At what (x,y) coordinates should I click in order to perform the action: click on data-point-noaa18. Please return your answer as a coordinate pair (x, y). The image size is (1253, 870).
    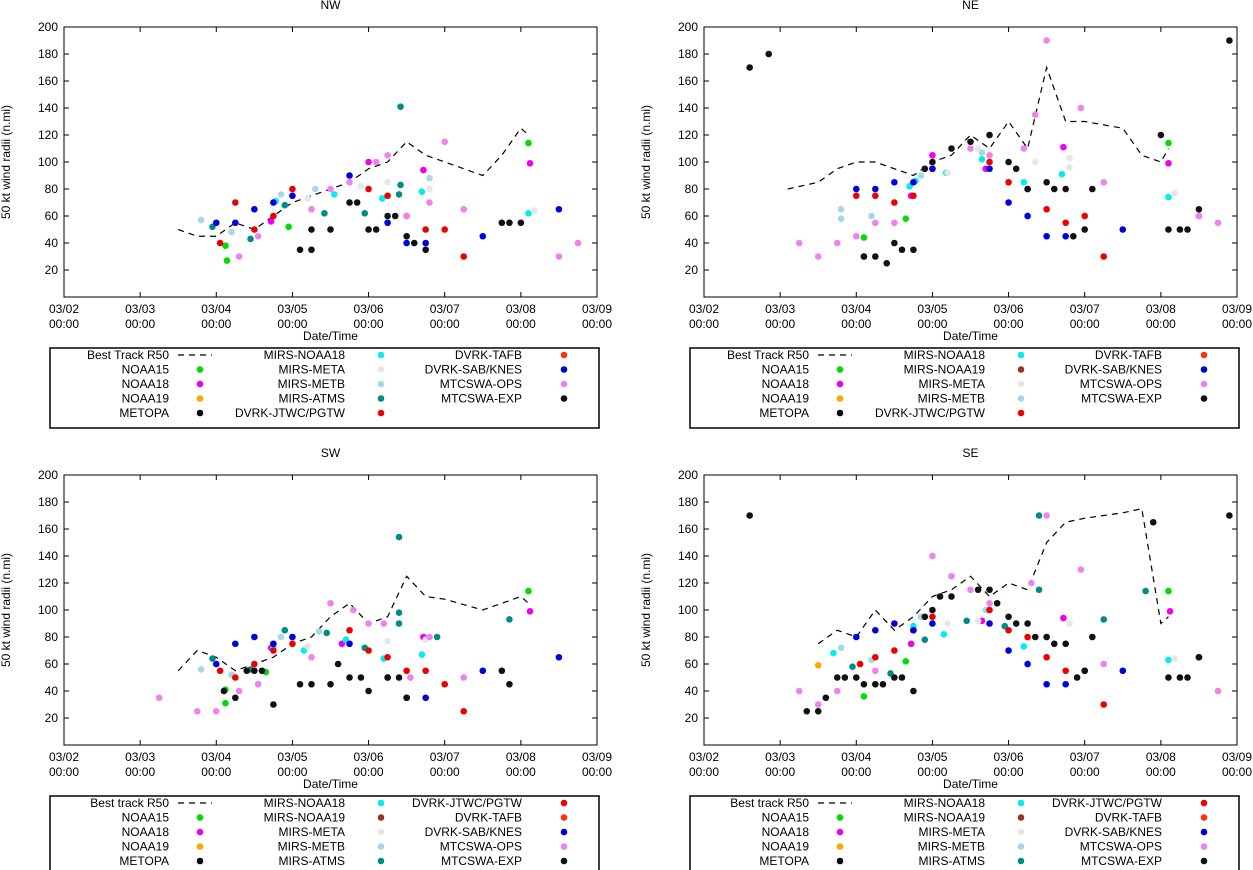
    Looking at the image, I should click on (1063, 618).